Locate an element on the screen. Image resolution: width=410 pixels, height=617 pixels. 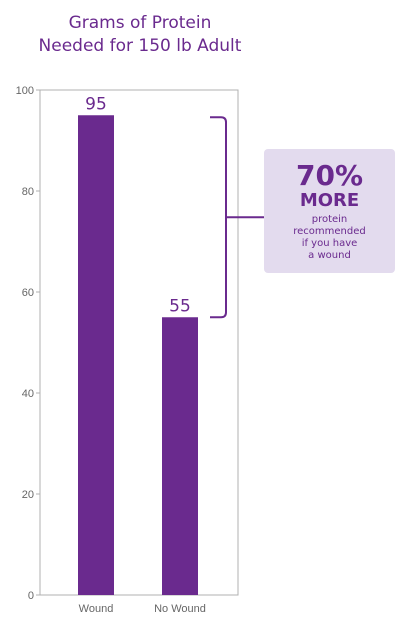
bar-value-label: 55 is located at coordinates (180, 306).